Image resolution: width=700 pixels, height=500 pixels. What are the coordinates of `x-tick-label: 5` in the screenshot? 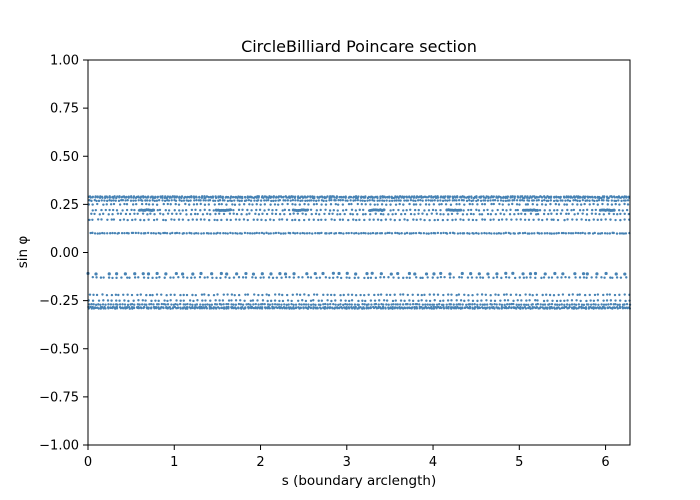 It's located at (519, 462).